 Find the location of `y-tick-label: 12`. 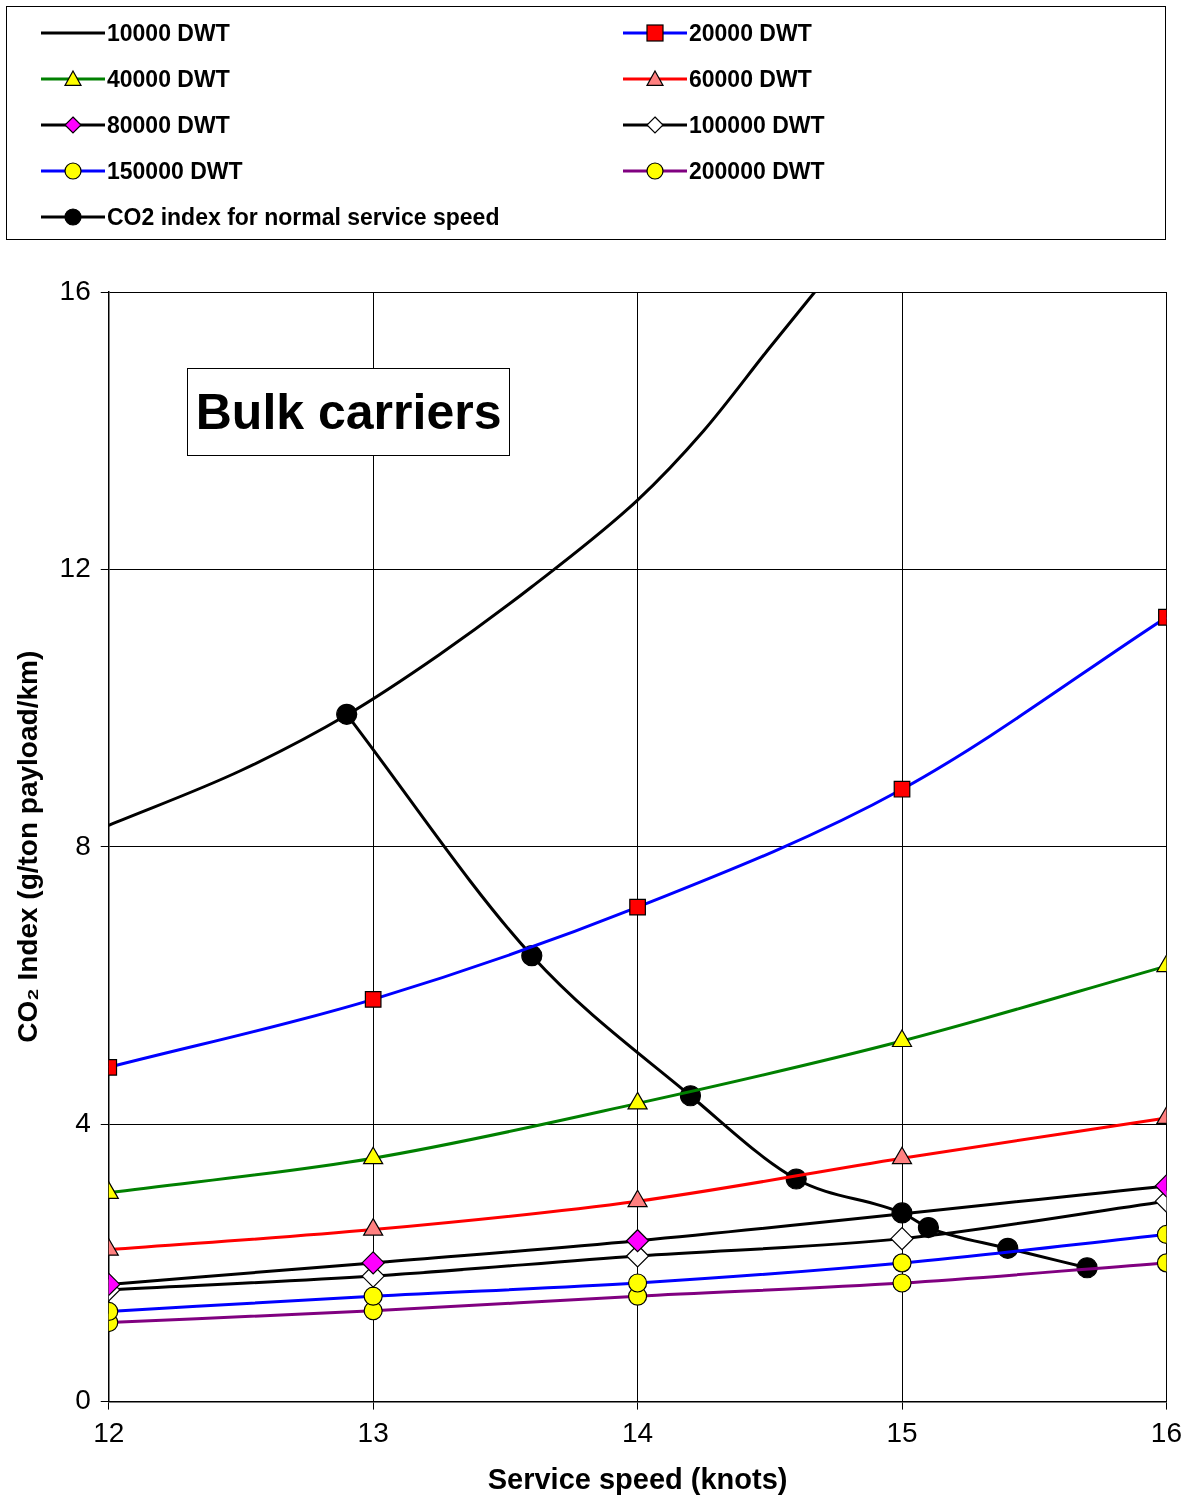

y-tick-label: 12 is located at coordinates (75, 568).